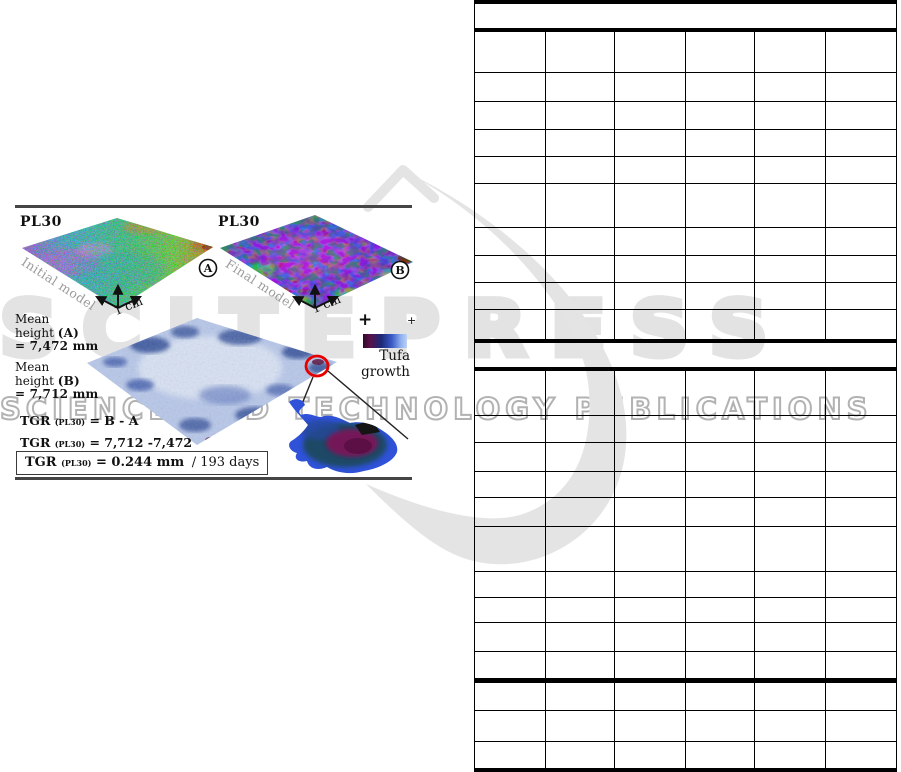 The image size is (901, 772). I want to click on mean-height-b: Mean height (B) = 7,712 mm, so click(57, 381).